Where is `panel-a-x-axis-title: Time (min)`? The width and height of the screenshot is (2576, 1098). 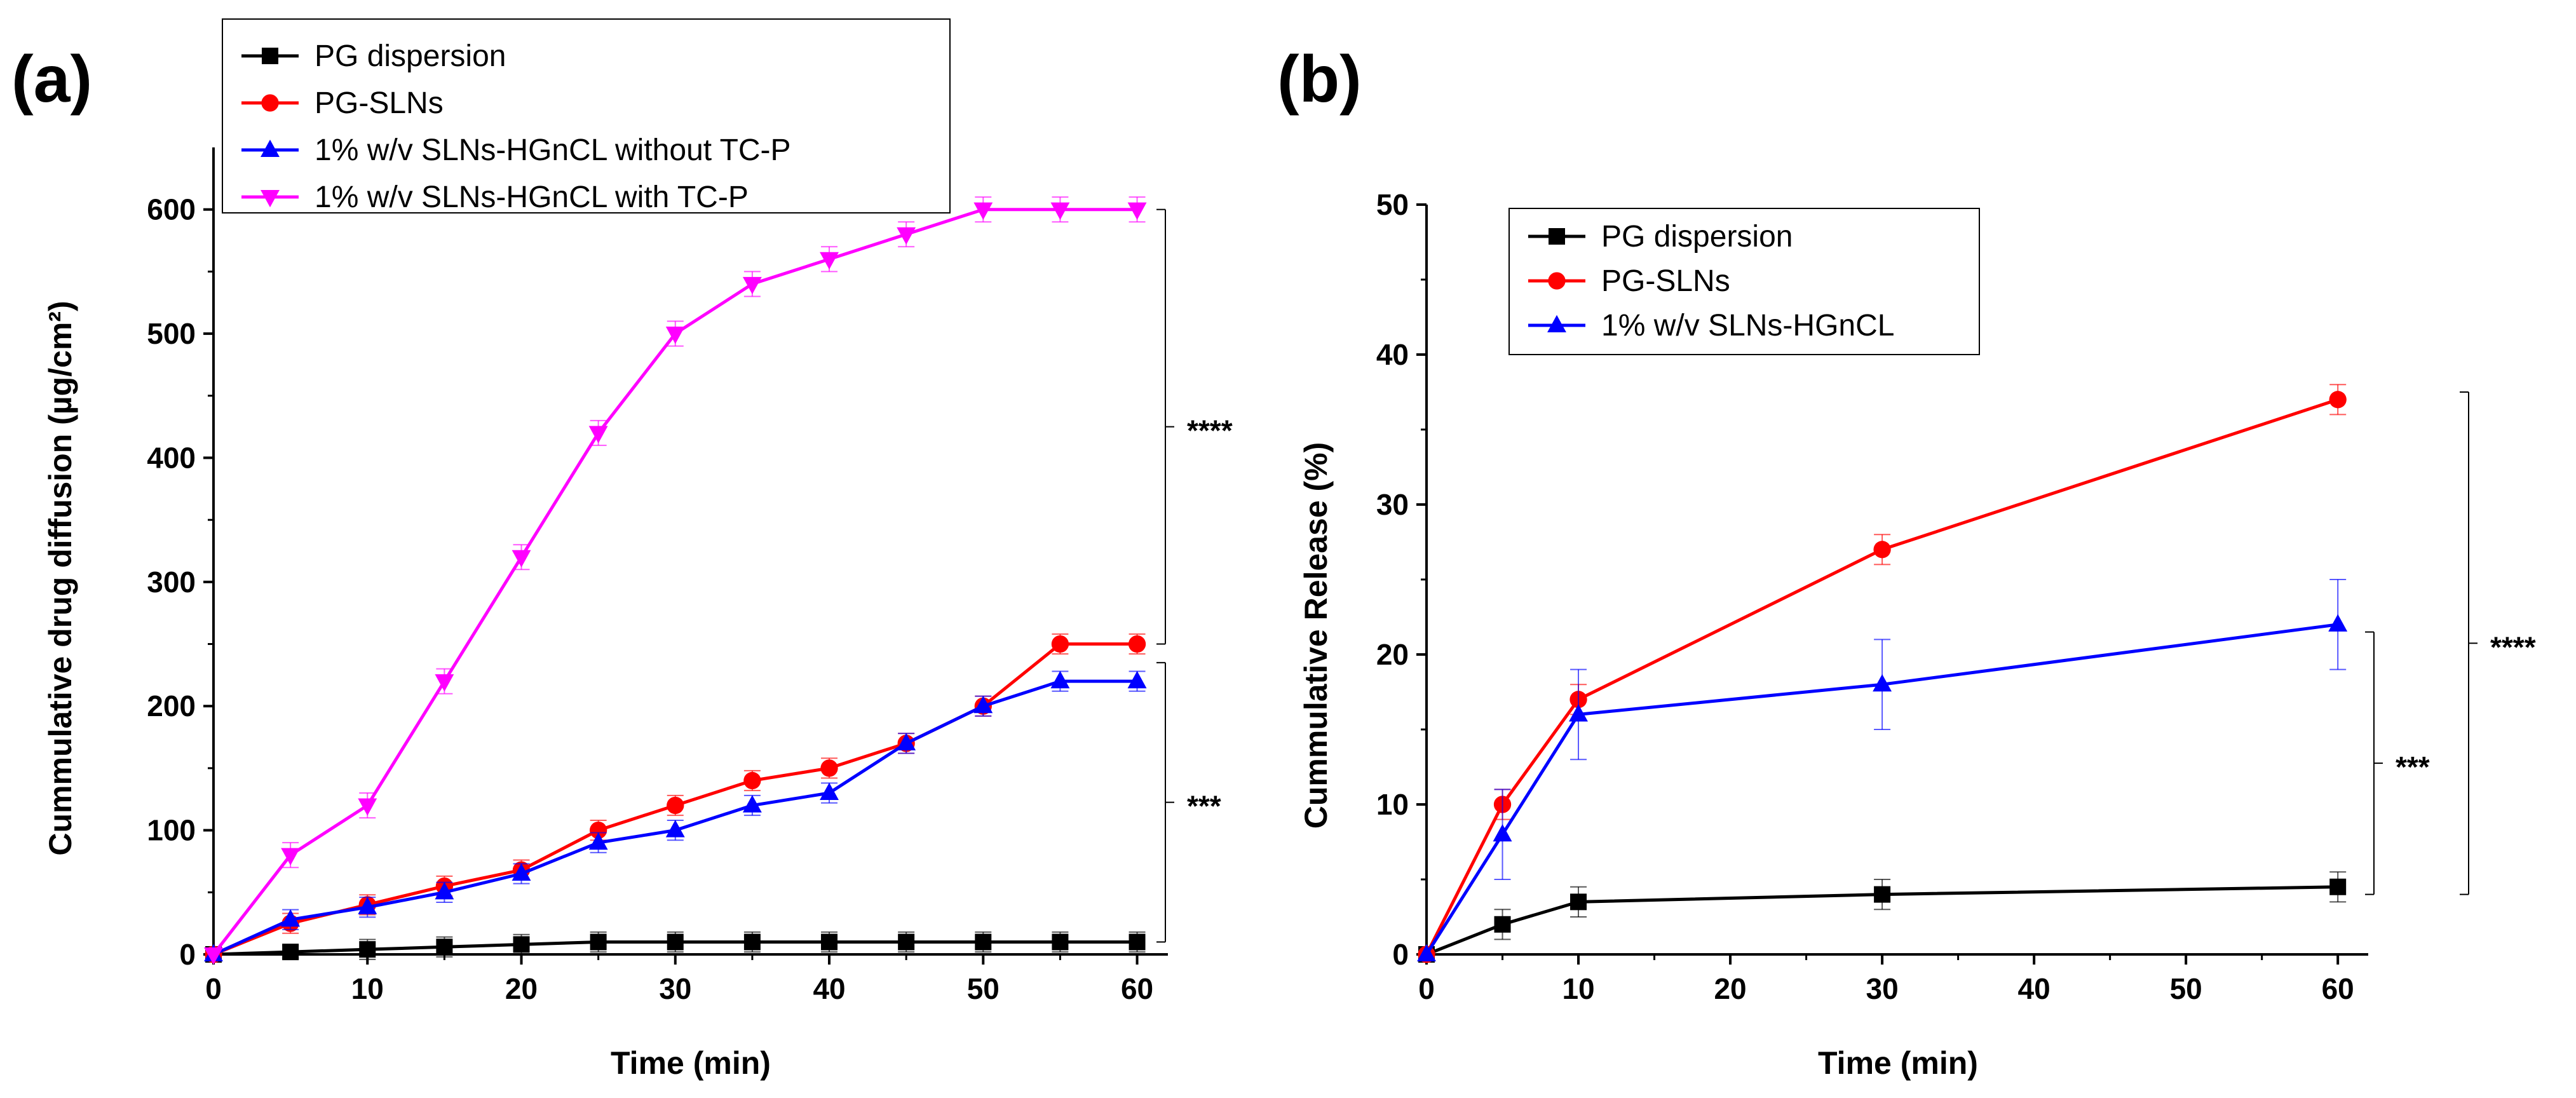 panel-a-x-axis-title: Time (min) is located at coordinates (691, 1063).